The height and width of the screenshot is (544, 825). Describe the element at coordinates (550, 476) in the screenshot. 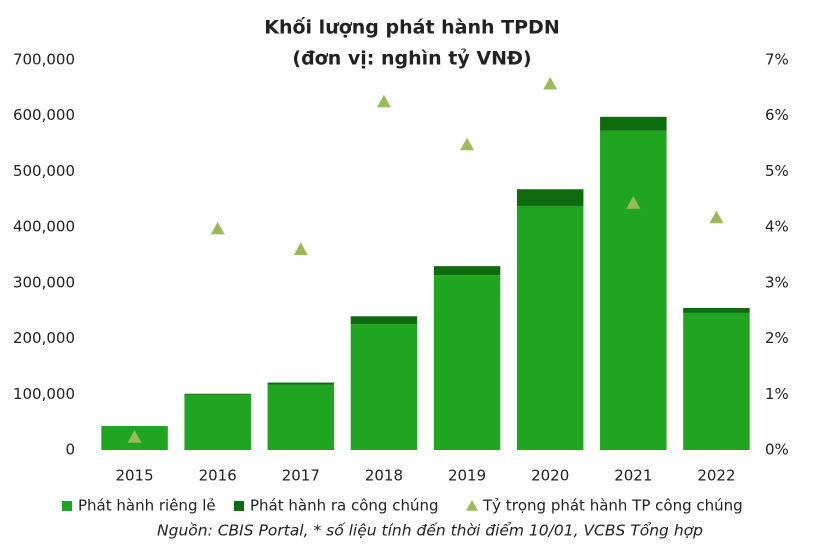

I see `x-tick-label: 2020` at that location.